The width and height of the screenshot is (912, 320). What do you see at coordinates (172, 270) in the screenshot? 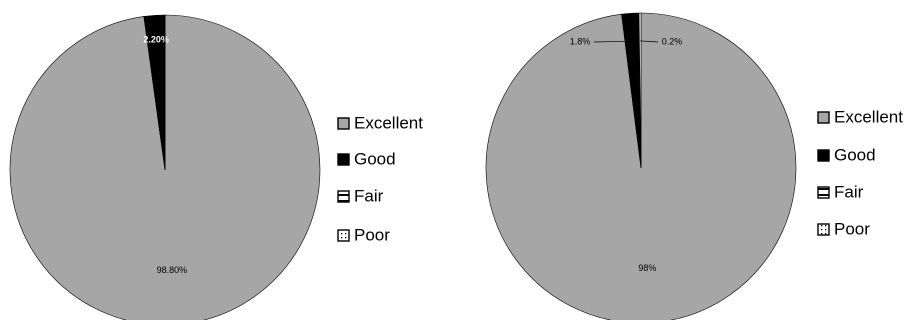
I see `data-label: 98.80%` at bounding box center [172, 270].